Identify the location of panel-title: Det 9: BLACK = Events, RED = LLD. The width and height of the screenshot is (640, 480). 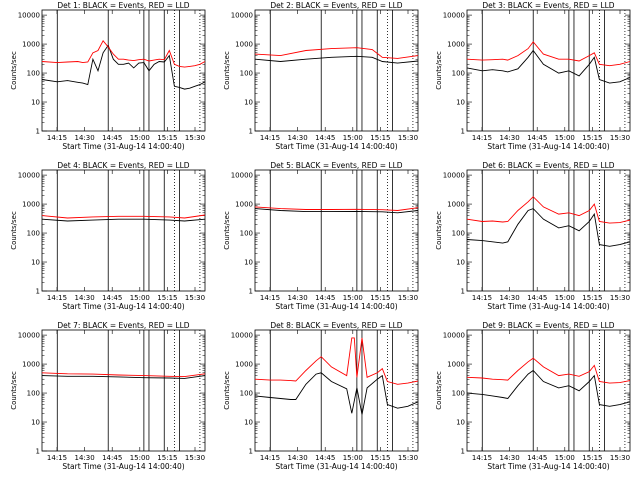
(548, 325).